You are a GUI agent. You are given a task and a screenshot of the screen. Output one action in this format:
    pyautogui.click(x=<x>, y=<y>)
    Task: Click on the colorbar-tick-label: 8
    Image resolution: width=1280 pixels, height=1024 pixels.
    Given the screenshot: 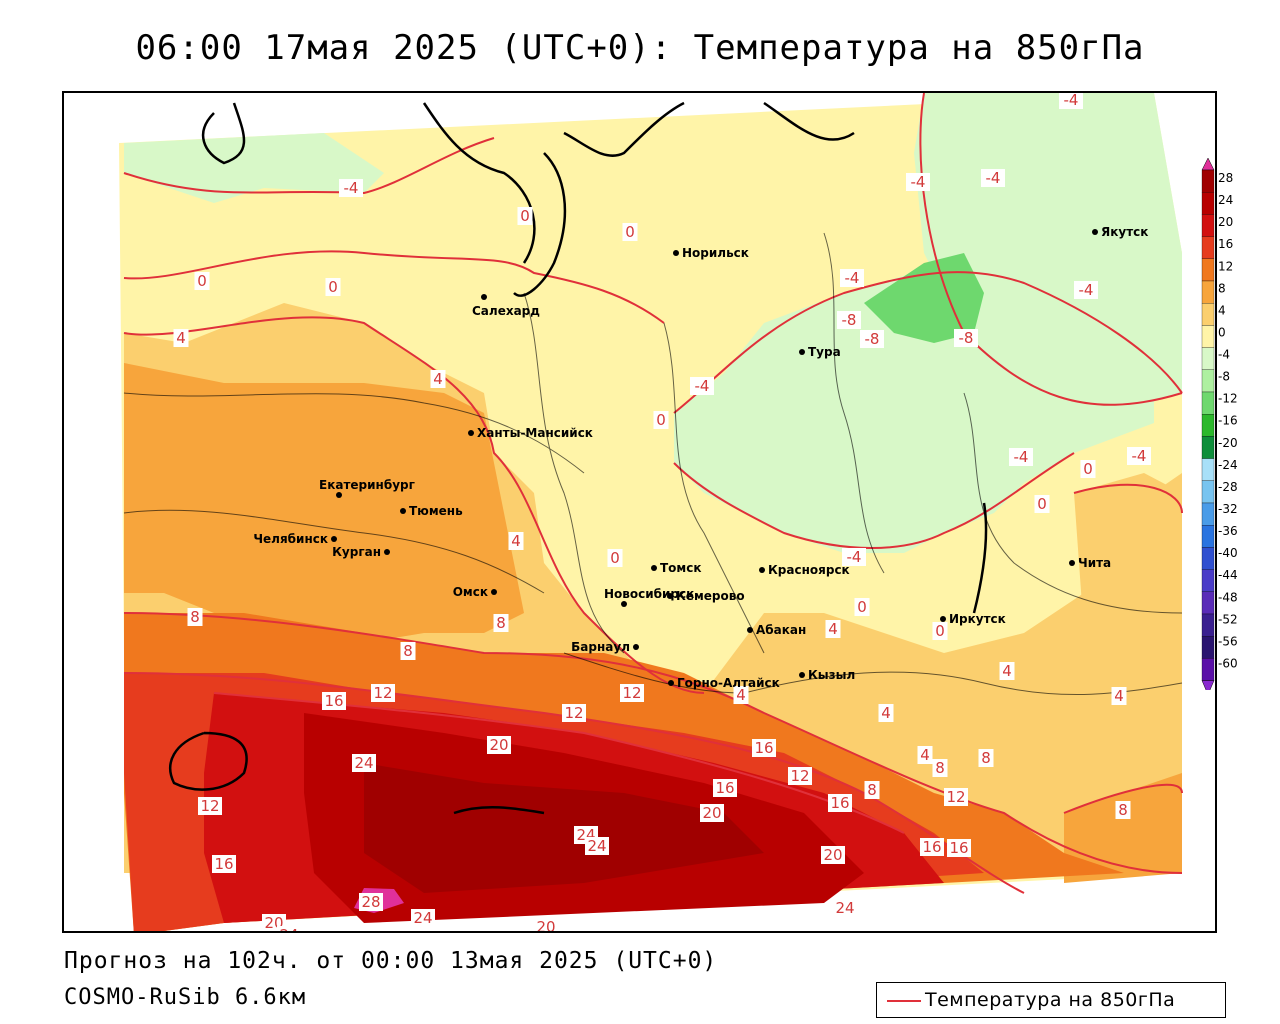 What is the action you would take?
    pyautogui.click(x=1222, y=288)
    